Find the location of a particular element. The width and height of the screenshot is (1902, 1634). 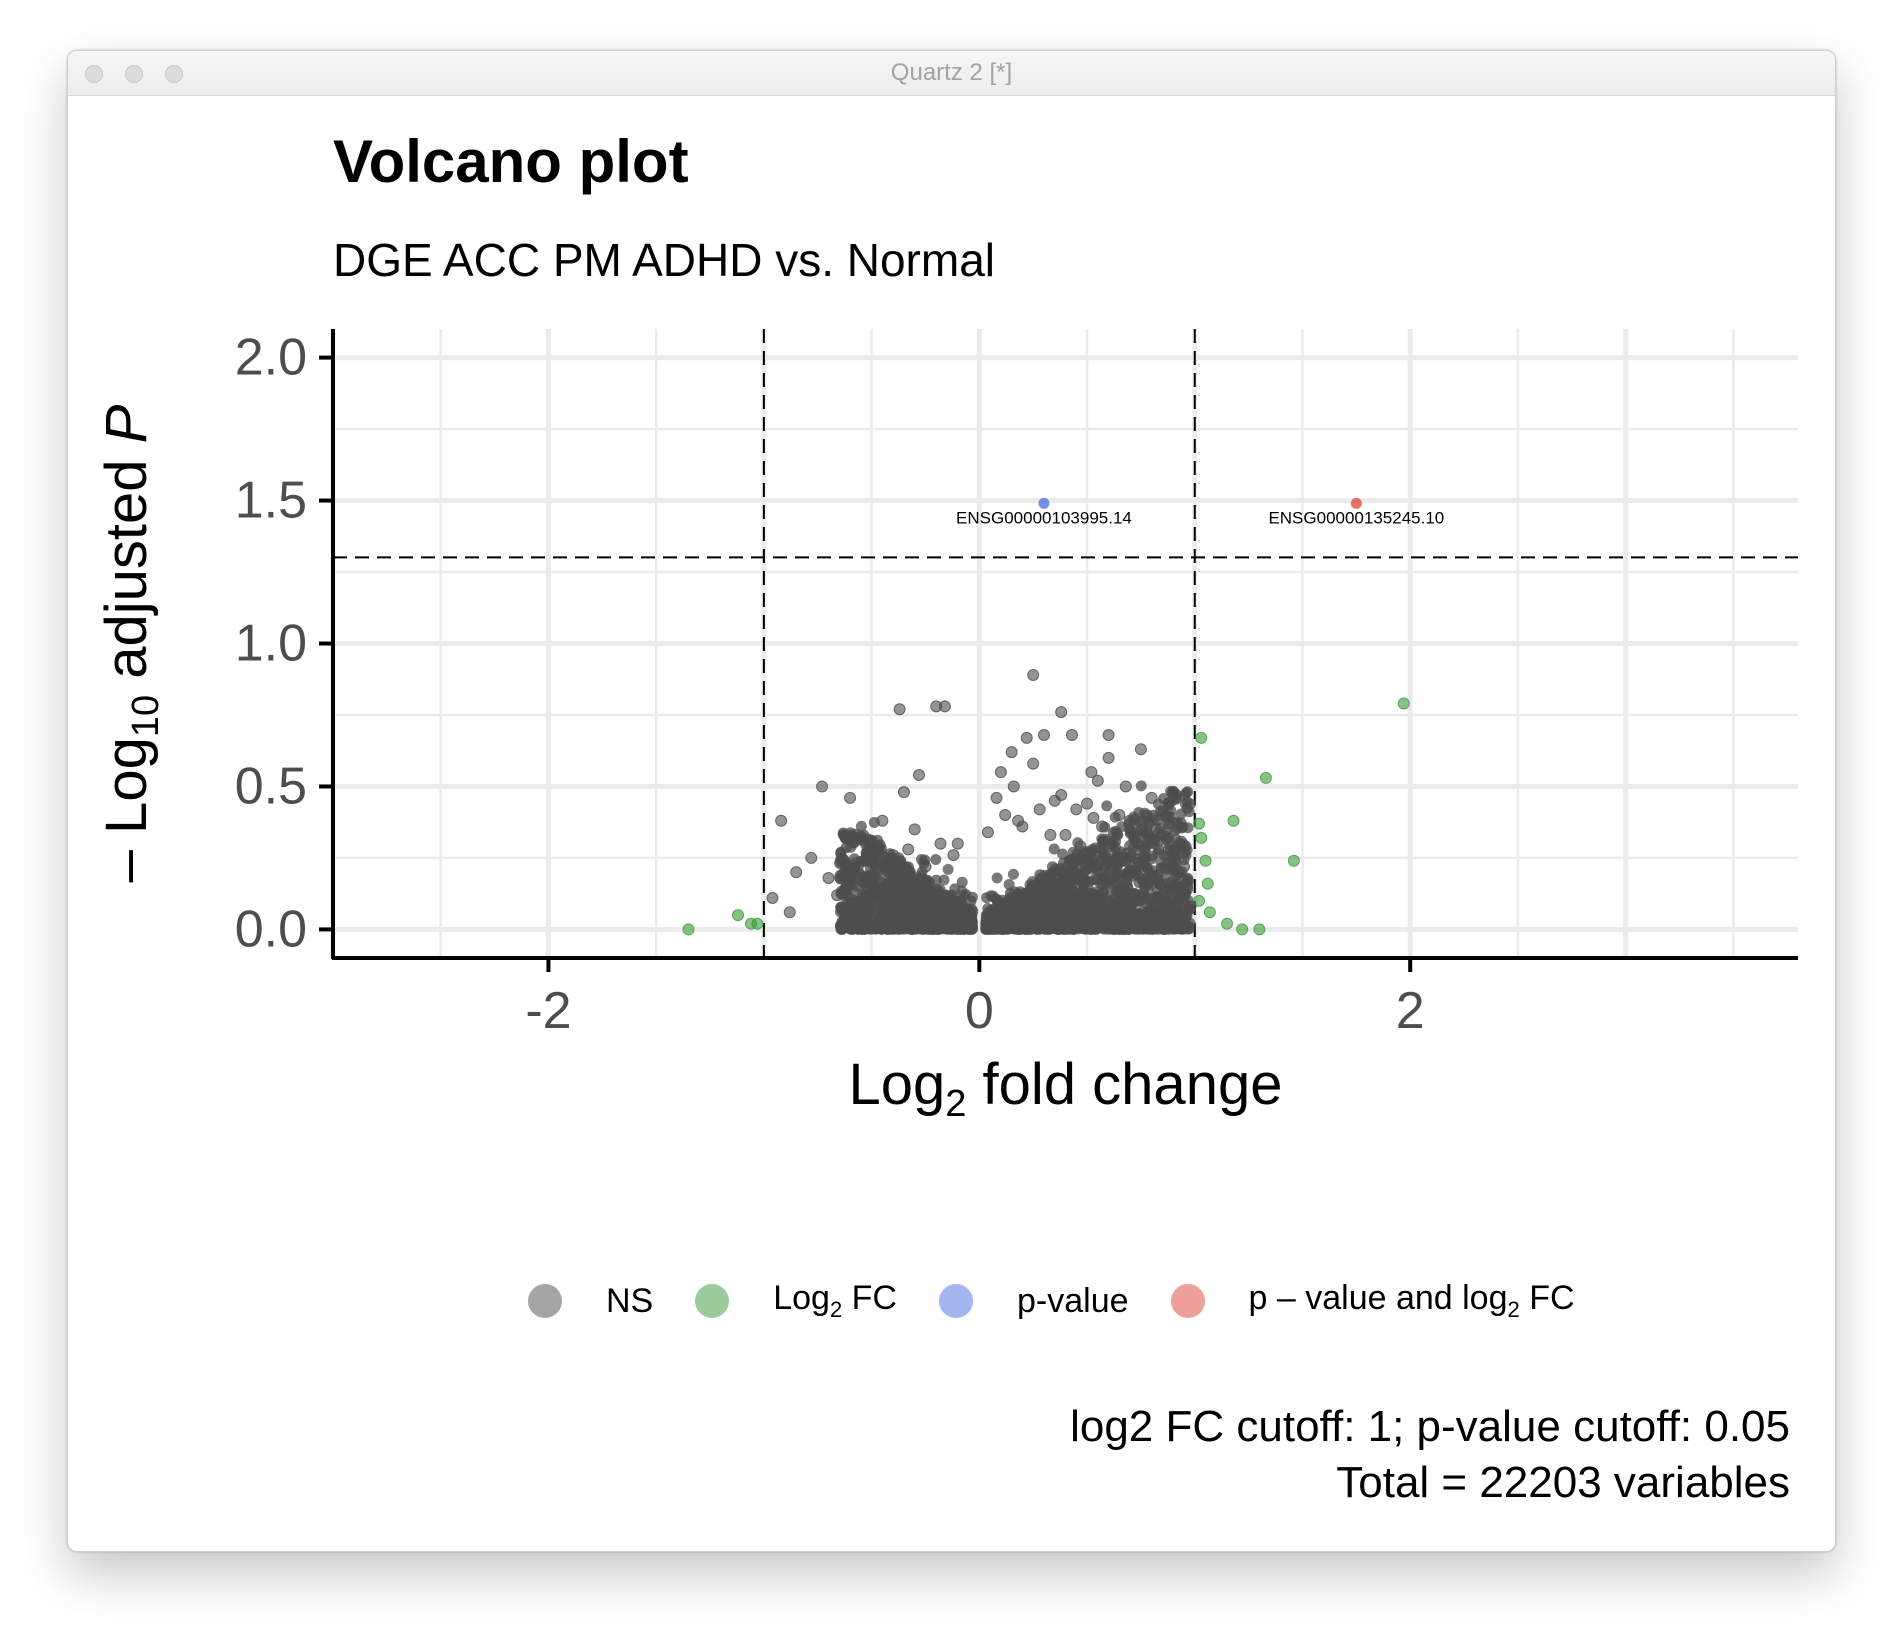

legend-item-pvalue-and-log2fc: p – value and log2 FC is located at coordinates (1372, 1301).